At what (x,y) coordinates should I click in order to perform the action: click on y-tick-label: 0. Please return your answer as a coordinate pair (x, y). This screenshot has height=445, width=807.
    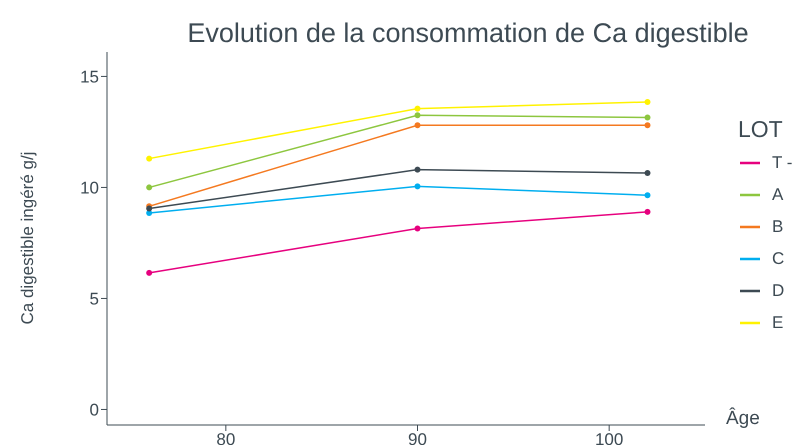
    Looking at the image, I should click on (94, 410).